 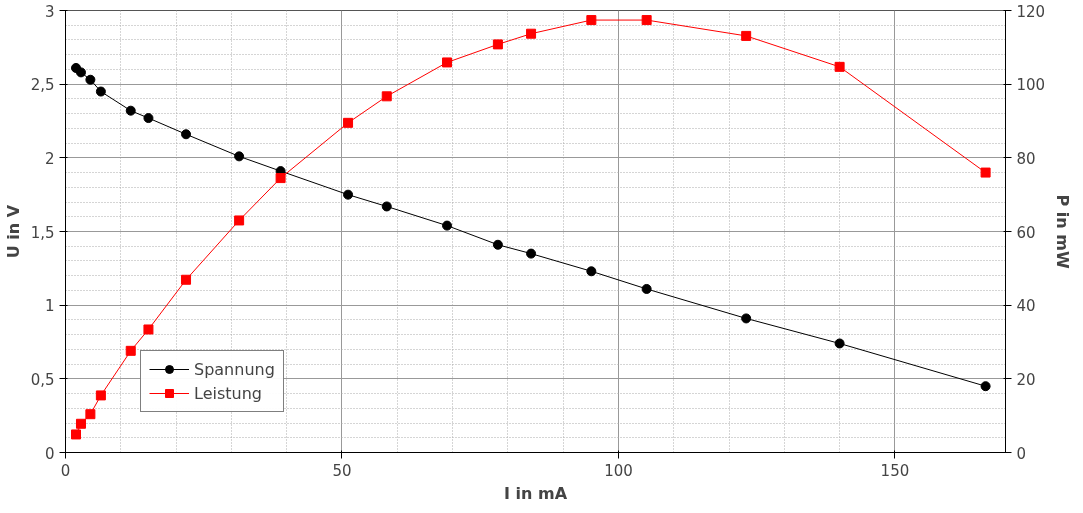 I want to click on x-tick-label: 150, so click(x=895, y=470).